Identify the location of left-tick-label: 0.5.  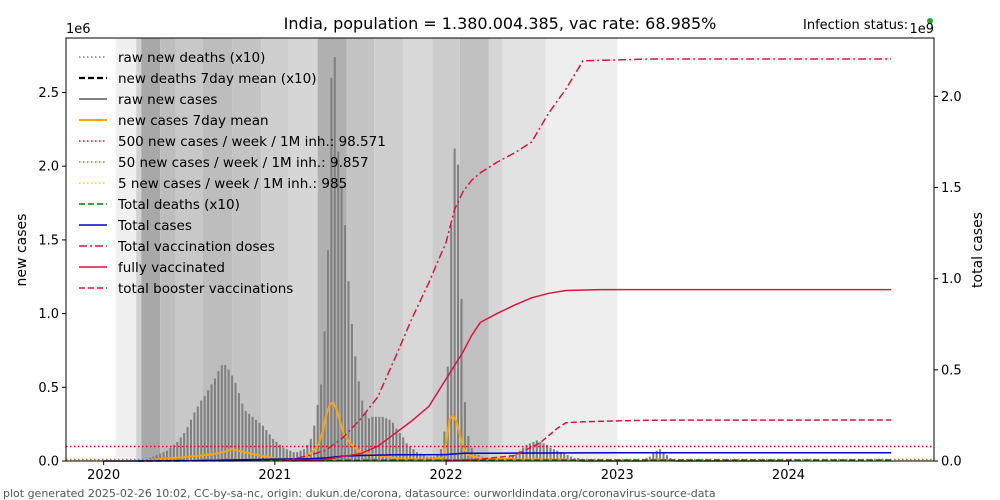
(48, 388).